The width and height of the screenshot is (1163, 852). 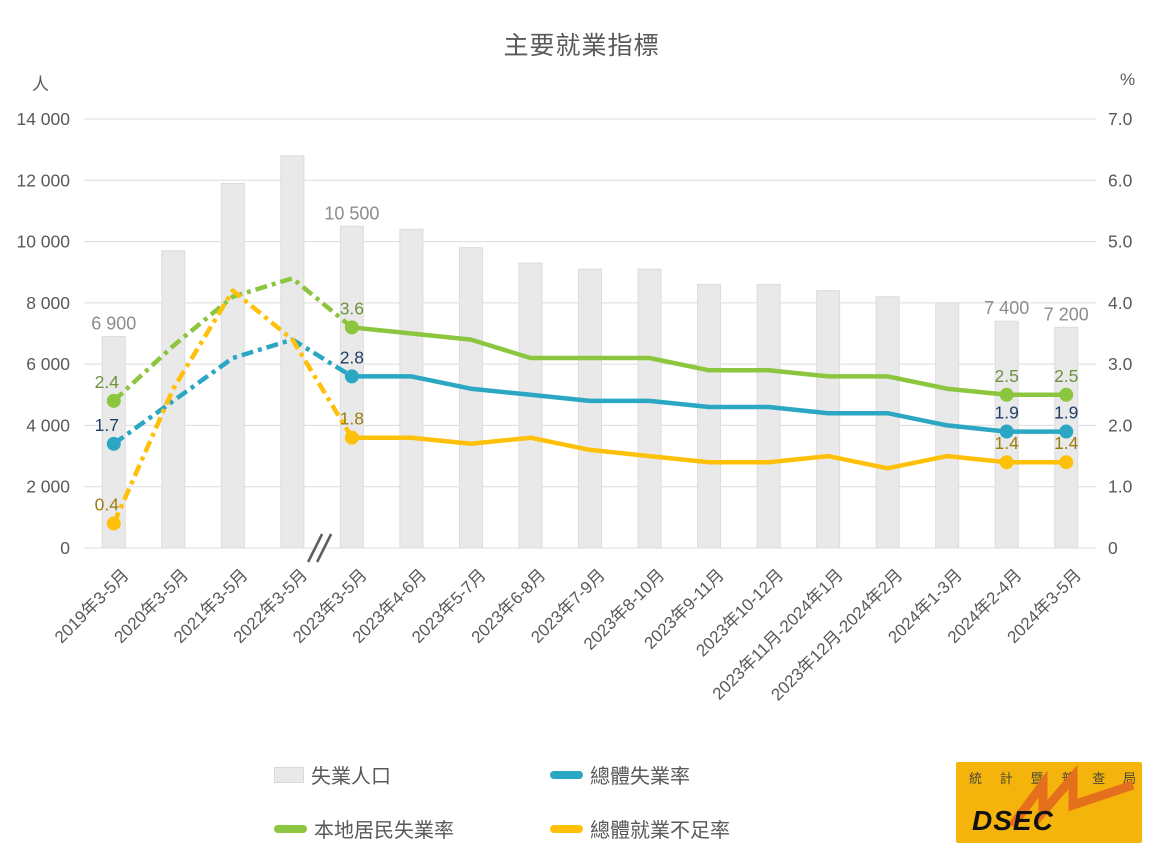 I want to click on left-axis-tick-label: 4 000, so click(x=48, y=425).